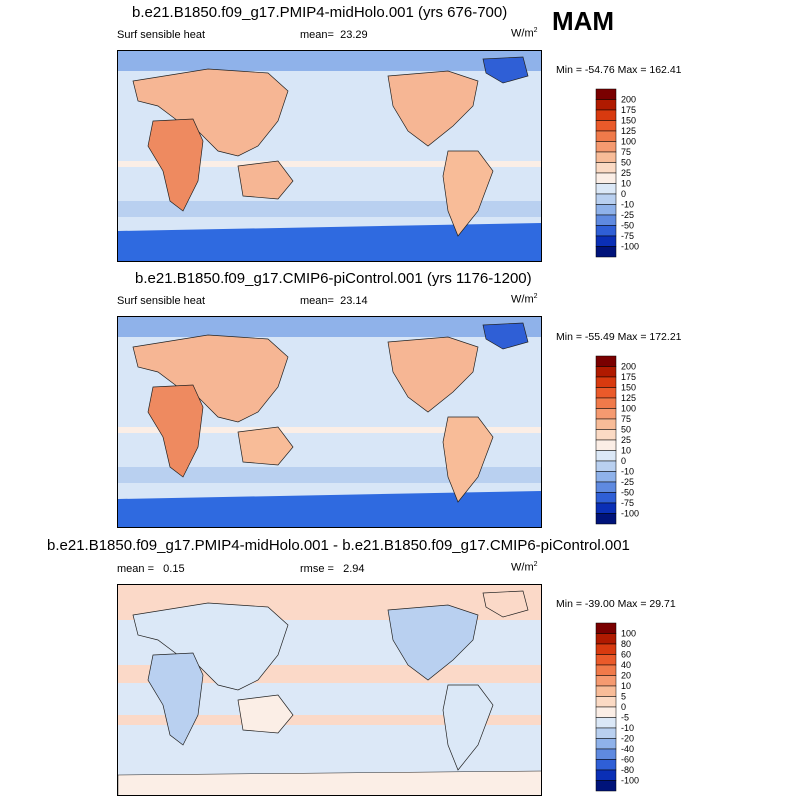  I want to click on panel2-minmax: Min = -55.49 Max = 172.21, so click(619, 337).